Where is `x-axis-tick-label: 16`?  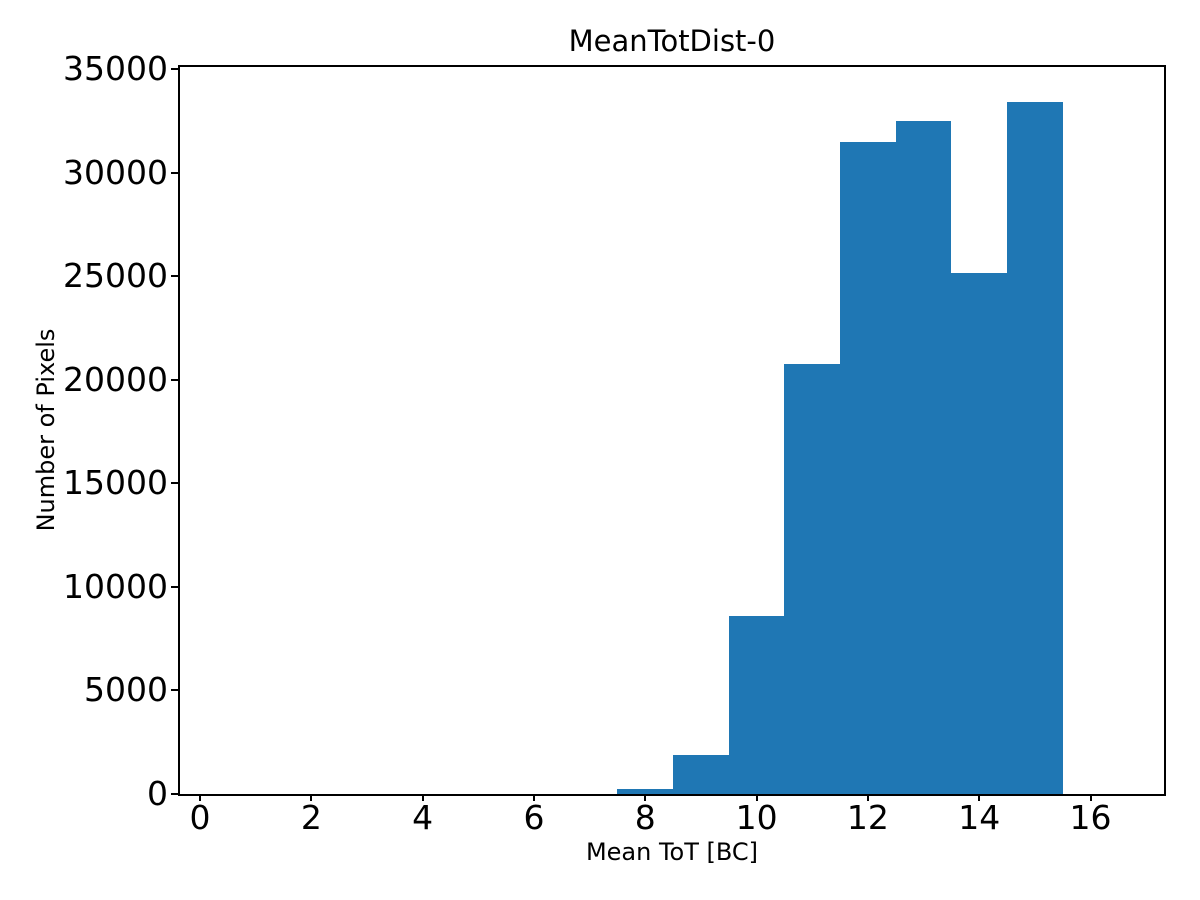
x-axis-tick-label: 16 is located at coordinates (1090, 817).